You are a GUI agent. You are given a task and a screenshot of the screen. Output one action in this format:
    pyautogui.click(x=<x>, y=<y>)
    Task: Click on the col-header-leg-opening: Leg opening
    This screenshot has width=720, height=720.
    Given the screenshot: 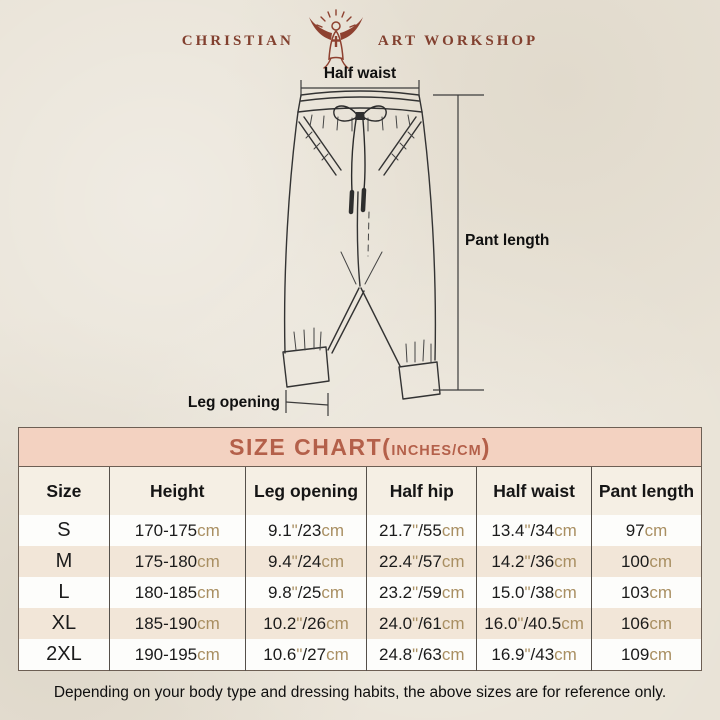 What is the action you would take?
    pyautogui.click(x=305, y=490)
    